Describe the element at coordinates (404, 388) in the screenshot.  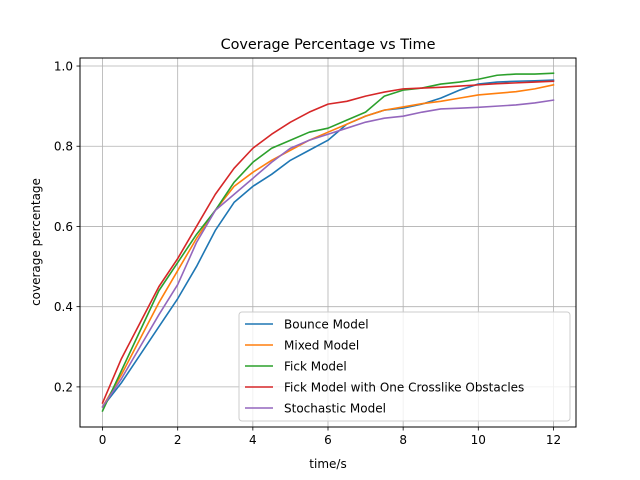
I see `legend-entry-3: Fick Model with One Crosslike Obstacles` at that location.